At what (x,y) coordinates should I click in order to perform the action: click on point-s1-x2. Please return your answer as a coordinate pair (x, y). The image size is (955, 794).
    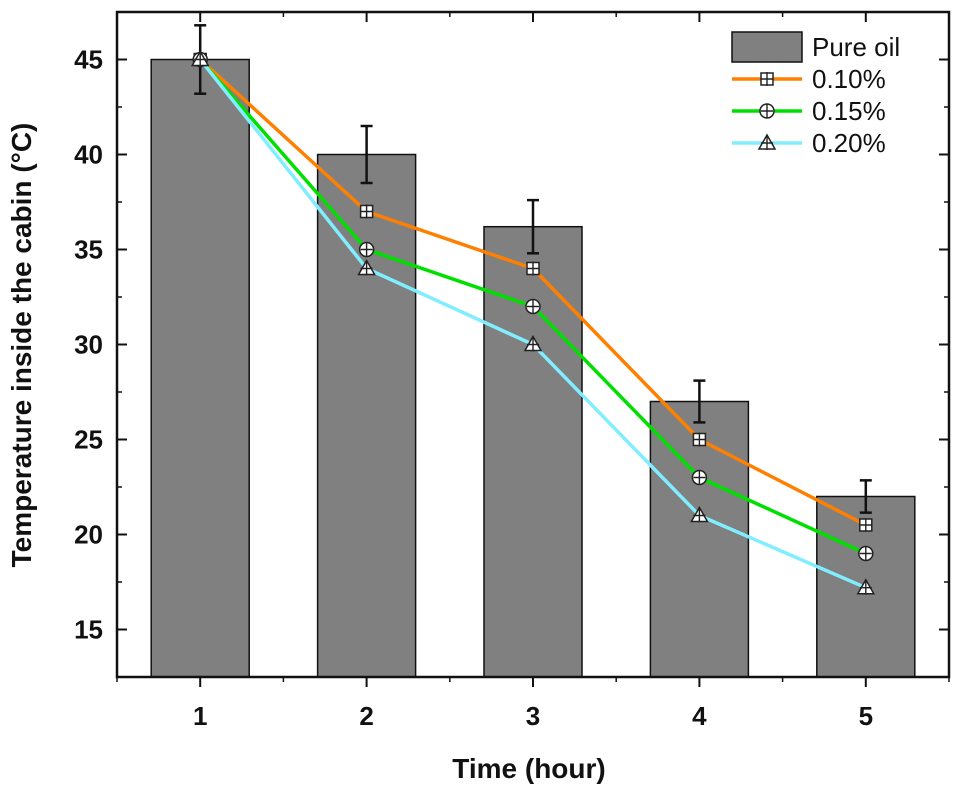
    Looking at the image, I should click on (366, 249).